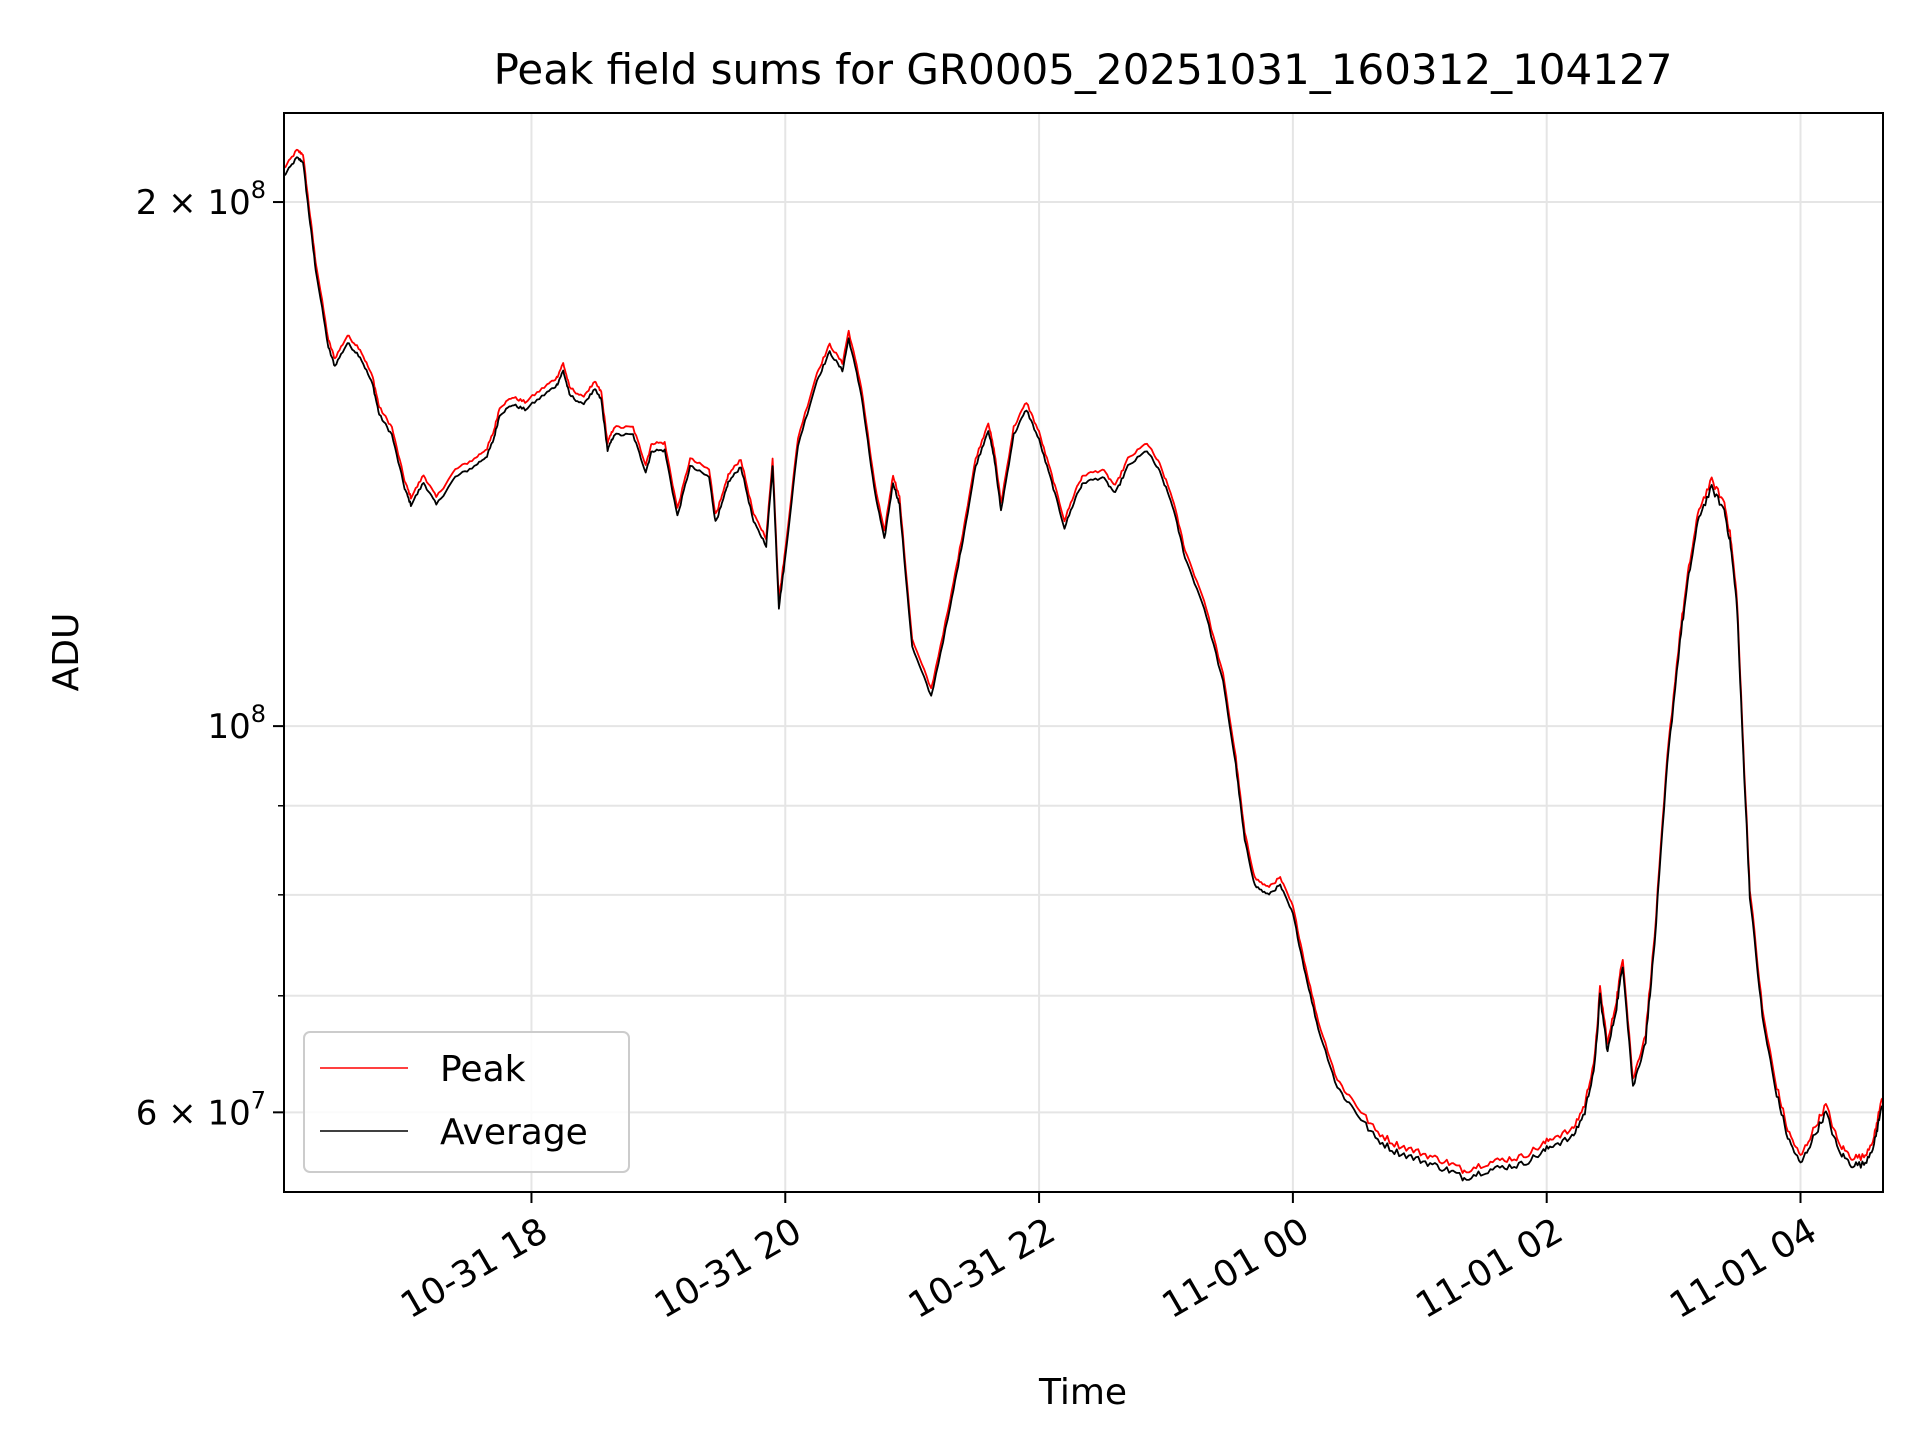 The width and height of the screenshot is (1920, 1445). I want to click on legend: Peak Average, so click(466, 1102).